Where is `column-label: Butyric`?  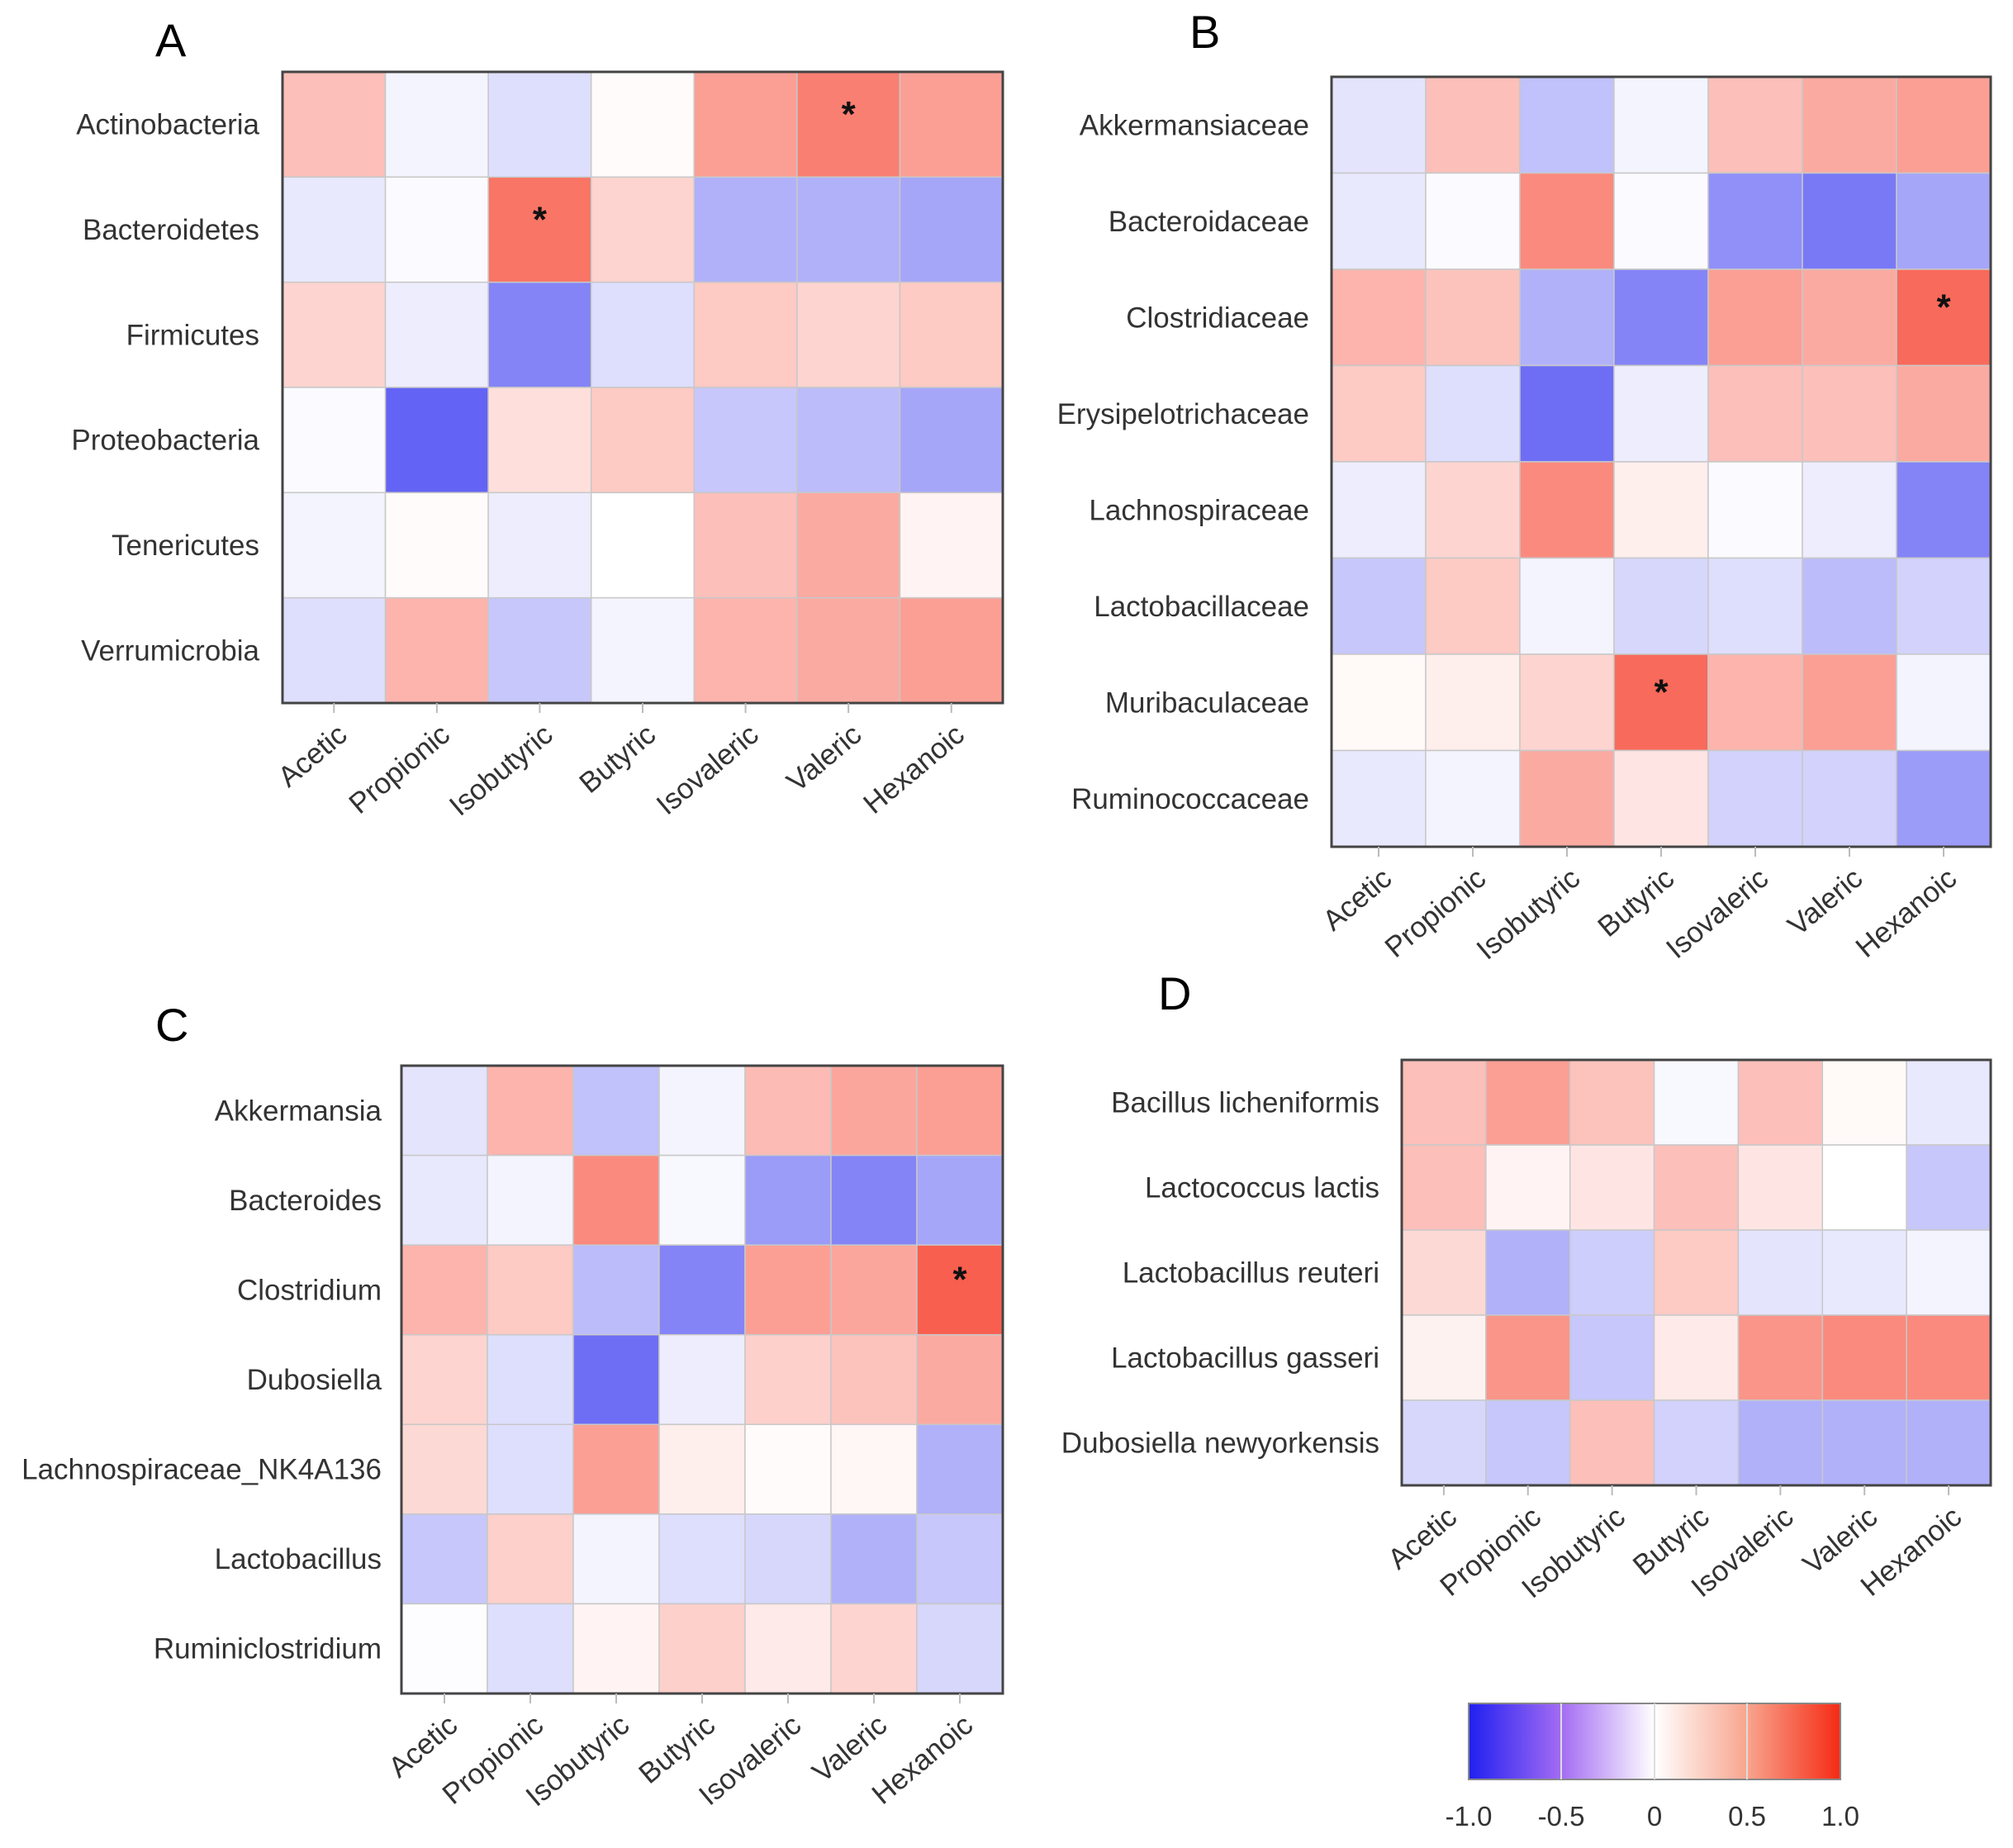 column-label: Butyric is located at coordinates (617, 759).